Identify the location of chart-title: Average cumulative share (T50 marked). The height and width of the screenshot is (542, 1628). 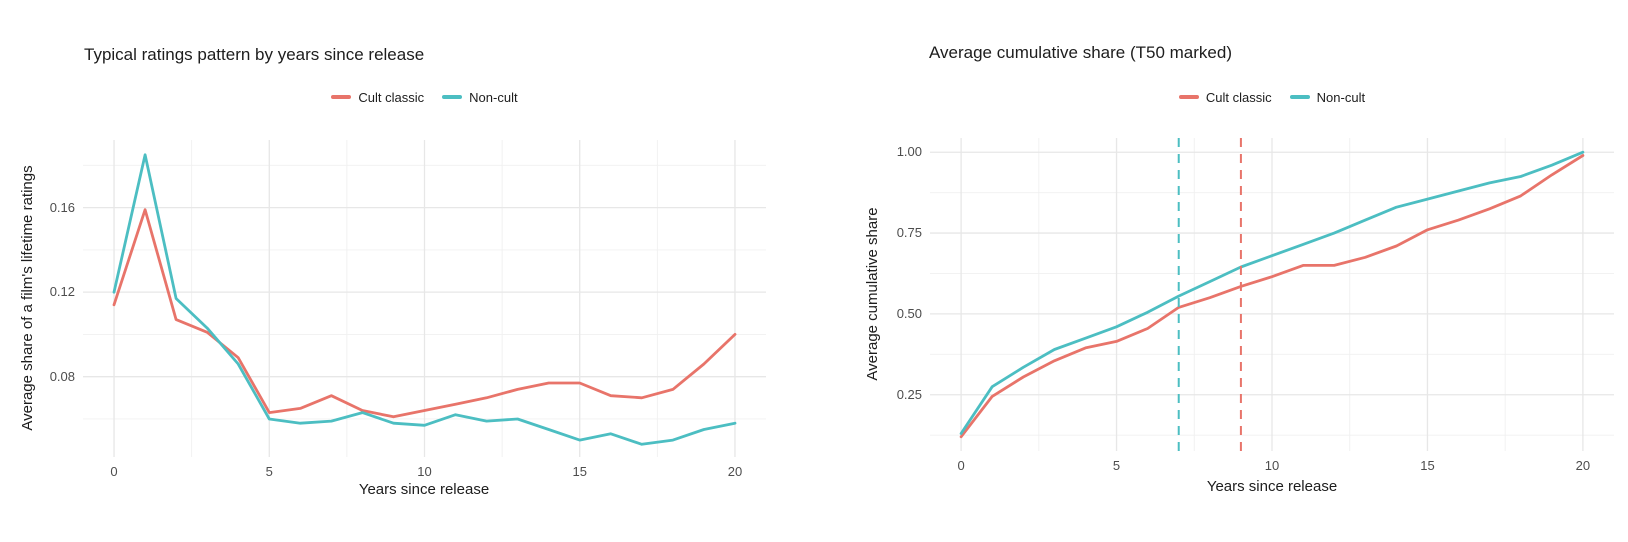
(1080, 52).